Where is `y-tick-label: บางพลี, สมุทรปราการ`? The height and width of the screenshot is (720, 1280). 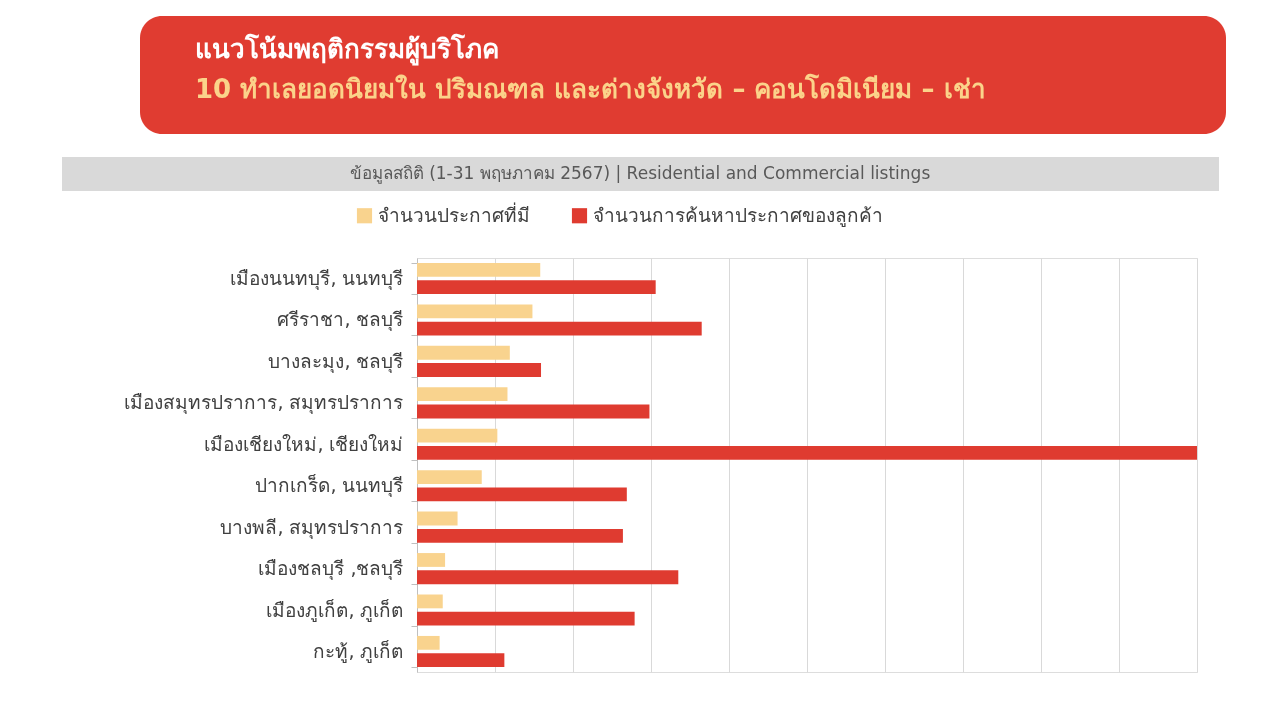 y-tick-label: บางพลี, สมุทรปราการ is located at coordinates (312, 527).